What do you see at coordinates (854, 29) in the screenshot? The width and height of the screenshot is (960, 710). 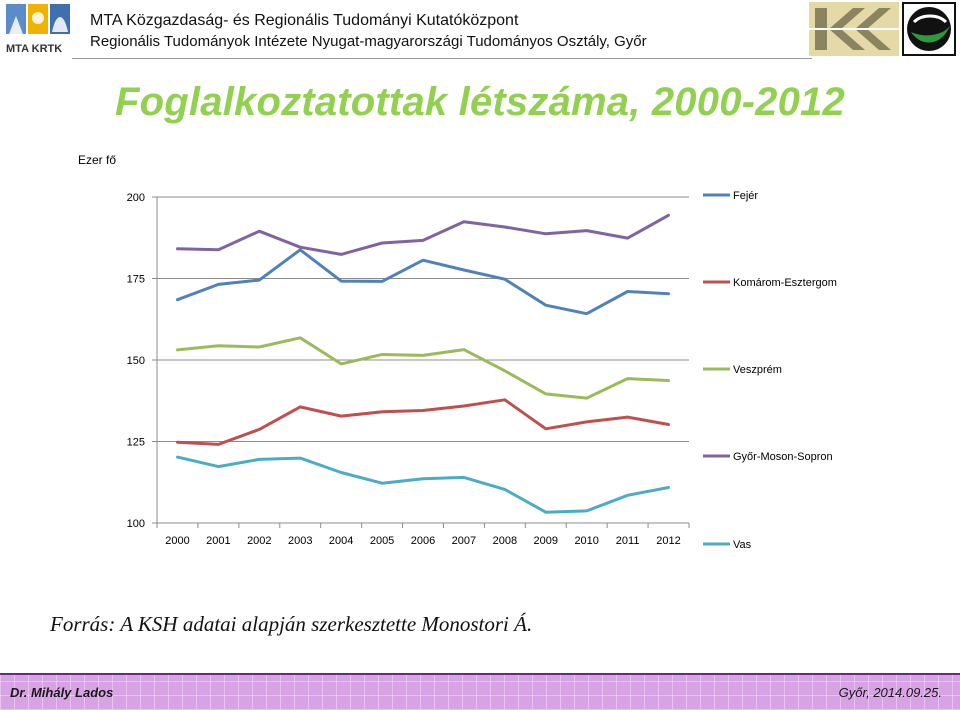 I see `rkk-logo` at bounding box center [854, 29].